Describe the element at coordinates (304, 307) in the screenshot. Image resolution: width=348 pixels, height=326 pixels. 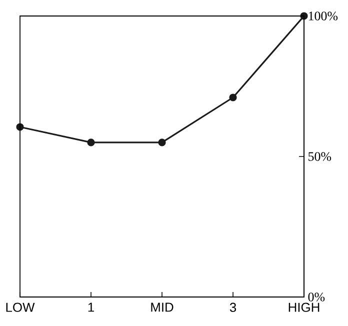
I see `x-tick-label: HIGH` at that location.